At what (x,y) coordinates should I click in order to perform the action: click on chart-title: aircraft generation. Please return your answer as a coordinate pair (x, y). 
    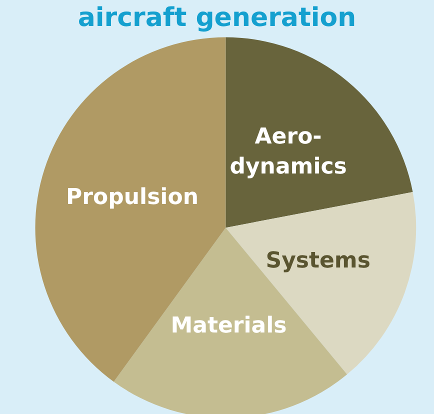
    Looking at the image, I should click on (217, 18).